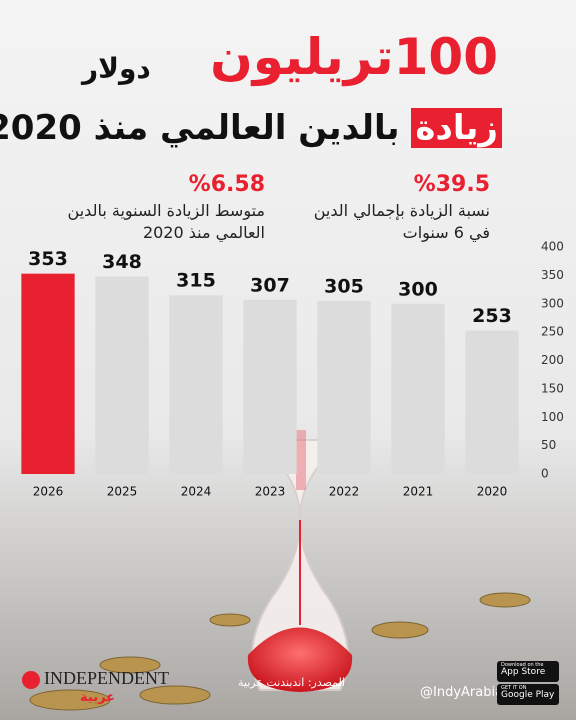 The image size is (576, 720). What do you see at coordinates (98, 697) in the screenshot?
I see `logo-sub: عربية` at bounding box center [98, 697].